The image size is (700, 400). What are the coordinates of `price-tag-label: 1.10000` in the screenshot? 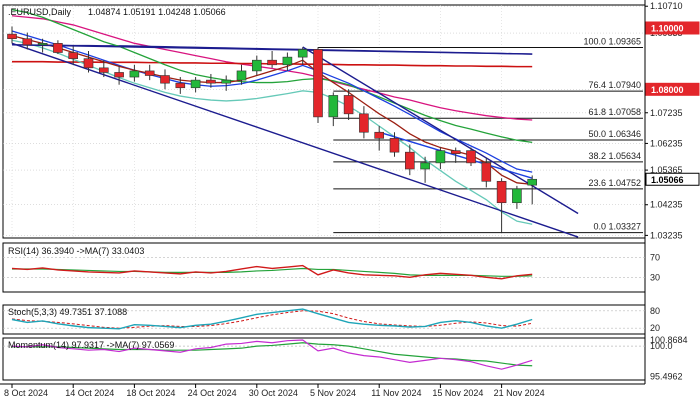 It's located at (667, 28).